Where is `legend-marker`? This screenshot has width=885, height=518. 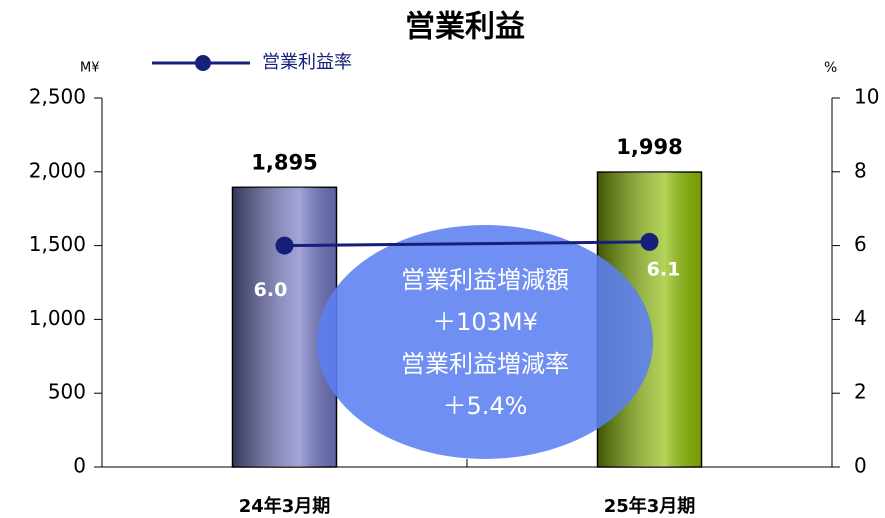
legend-marker is located at coordinates (203, 63).